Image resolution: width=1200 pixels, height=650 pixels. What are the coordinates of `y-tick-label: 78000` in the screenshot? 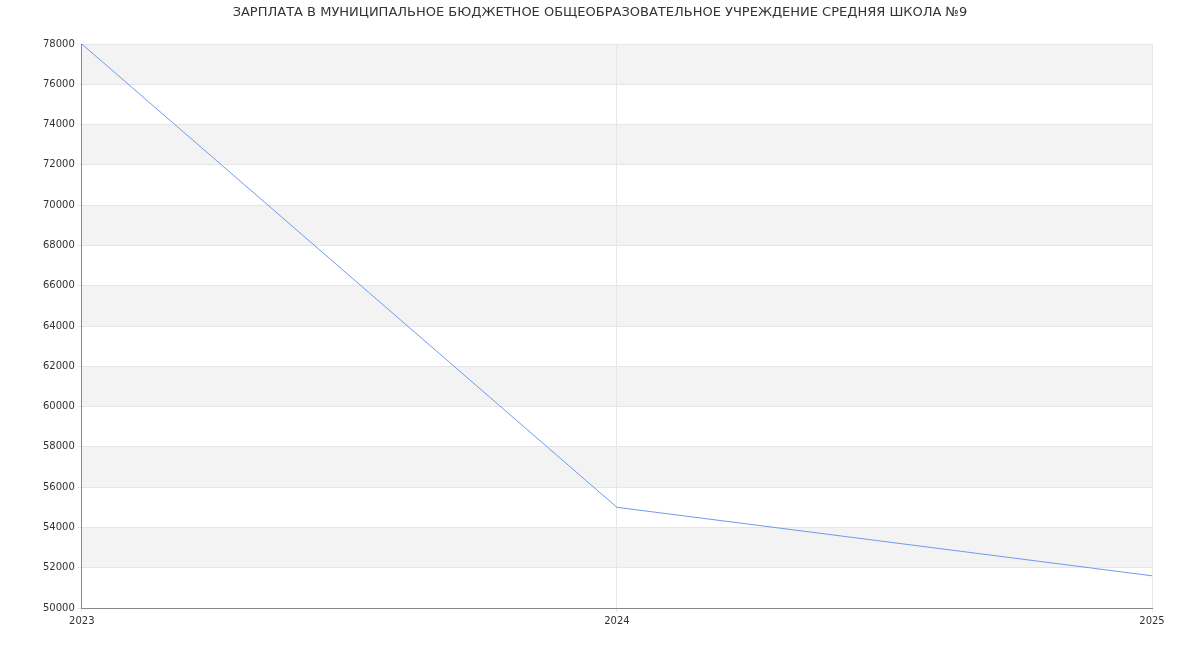 It's located at (59, 43).